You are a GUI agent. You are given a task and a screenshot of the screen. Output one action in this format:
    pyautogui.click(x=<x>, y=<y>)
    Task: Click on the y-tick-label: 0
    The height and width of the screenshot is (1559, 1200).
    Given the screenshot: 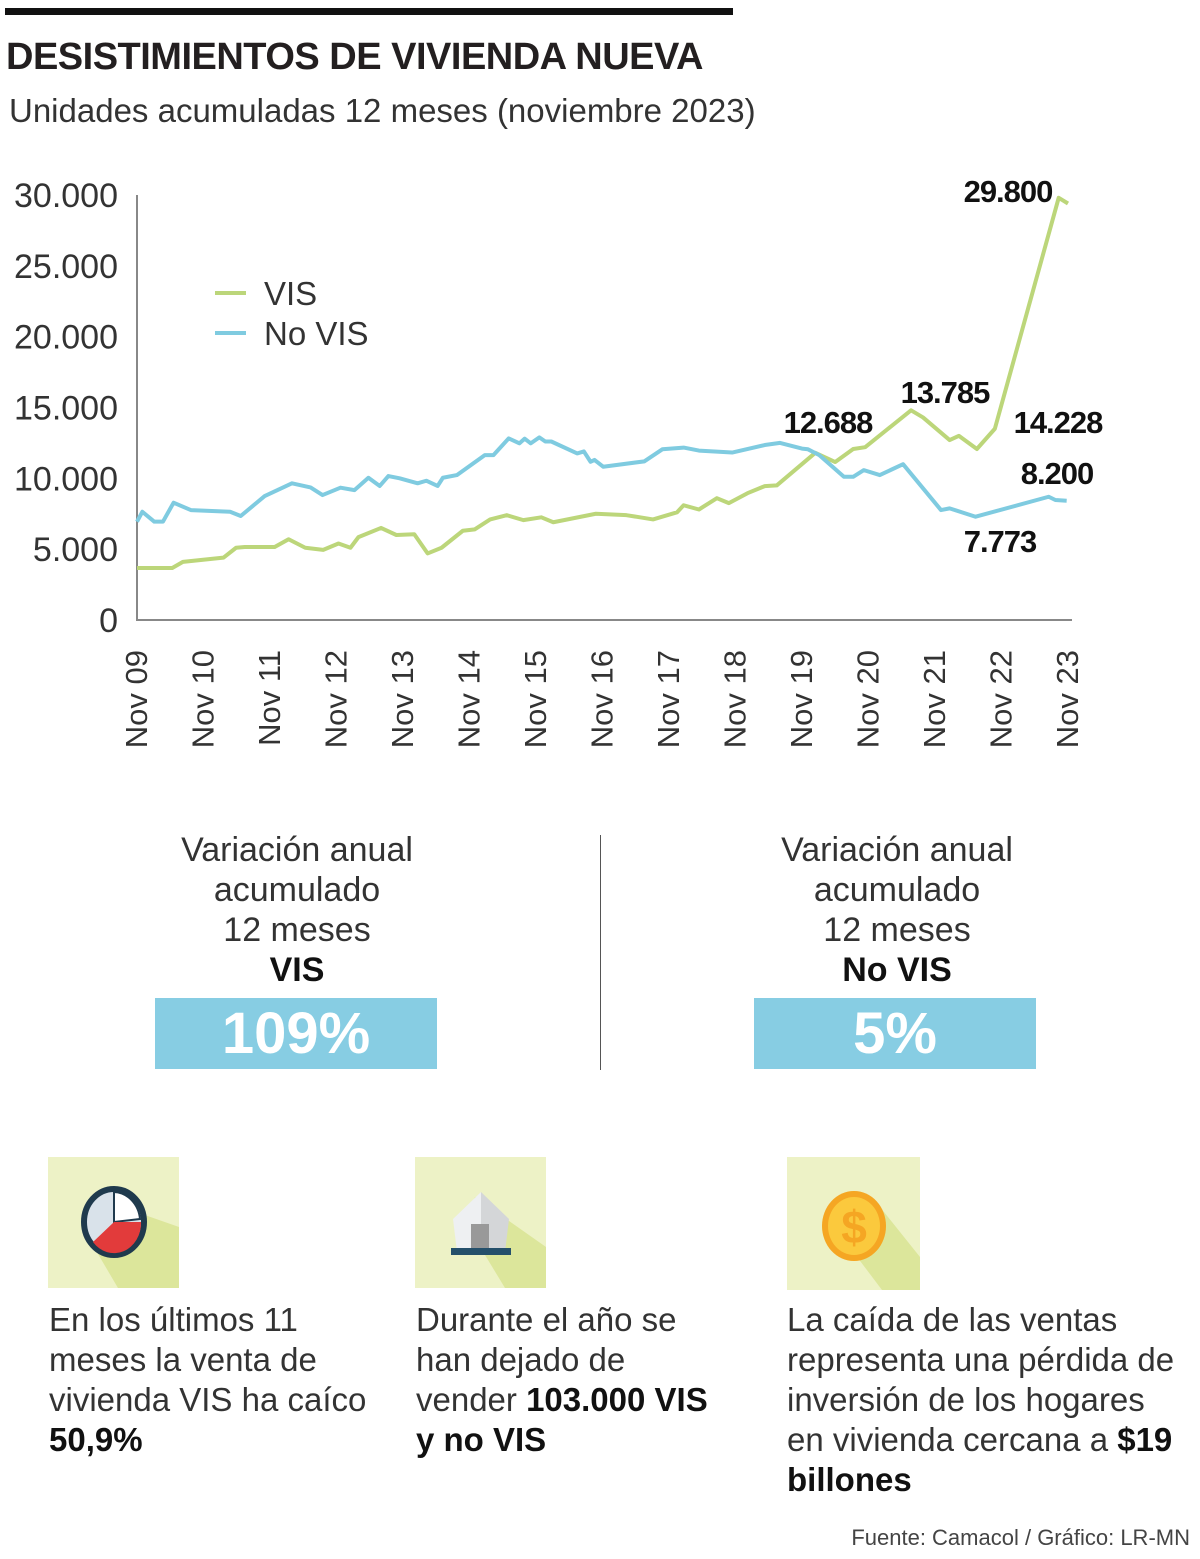 What is the action you would take?
    pyautogui.click(x=108, y=621)
    